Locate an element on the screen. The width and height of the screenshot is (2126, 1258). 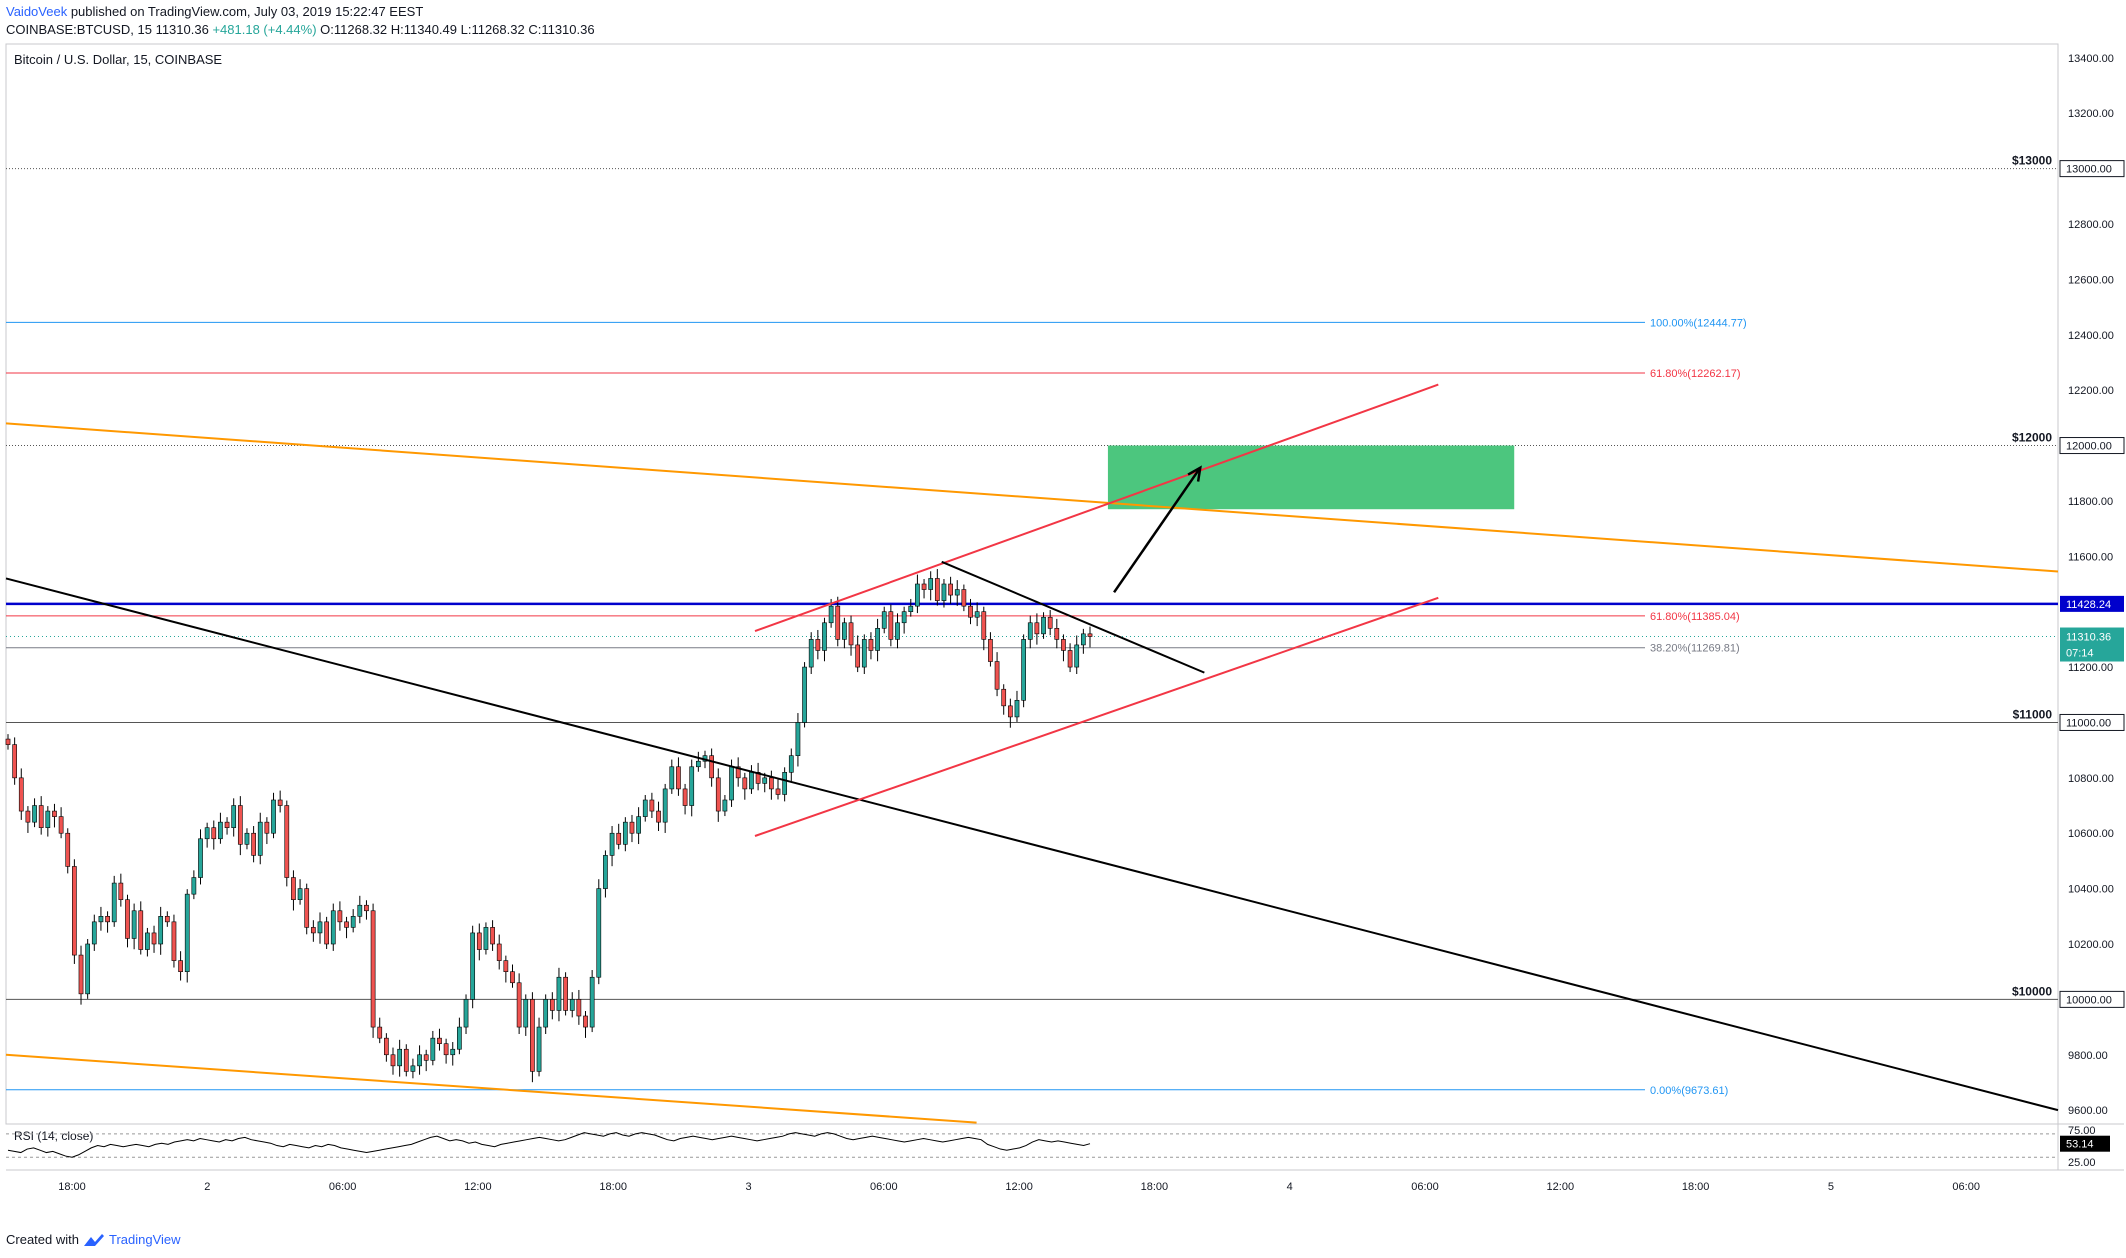
rsi-axis-tick: 75.00 is located at coordinates (2082, 1131).